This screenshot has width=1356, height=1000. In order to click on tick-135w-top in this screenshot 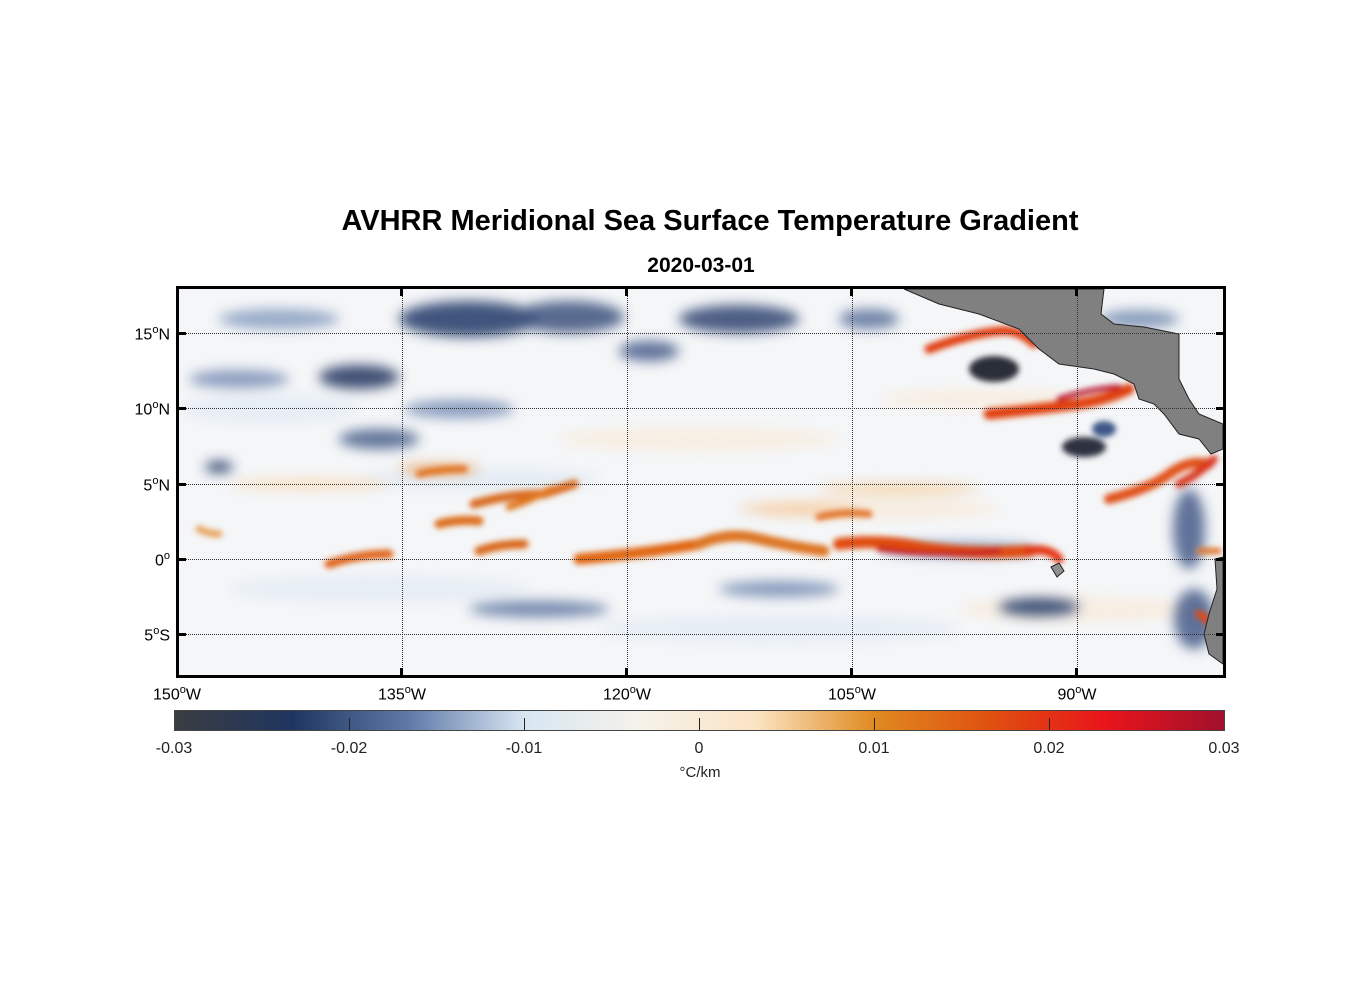, I will do `click(401, 291)`.